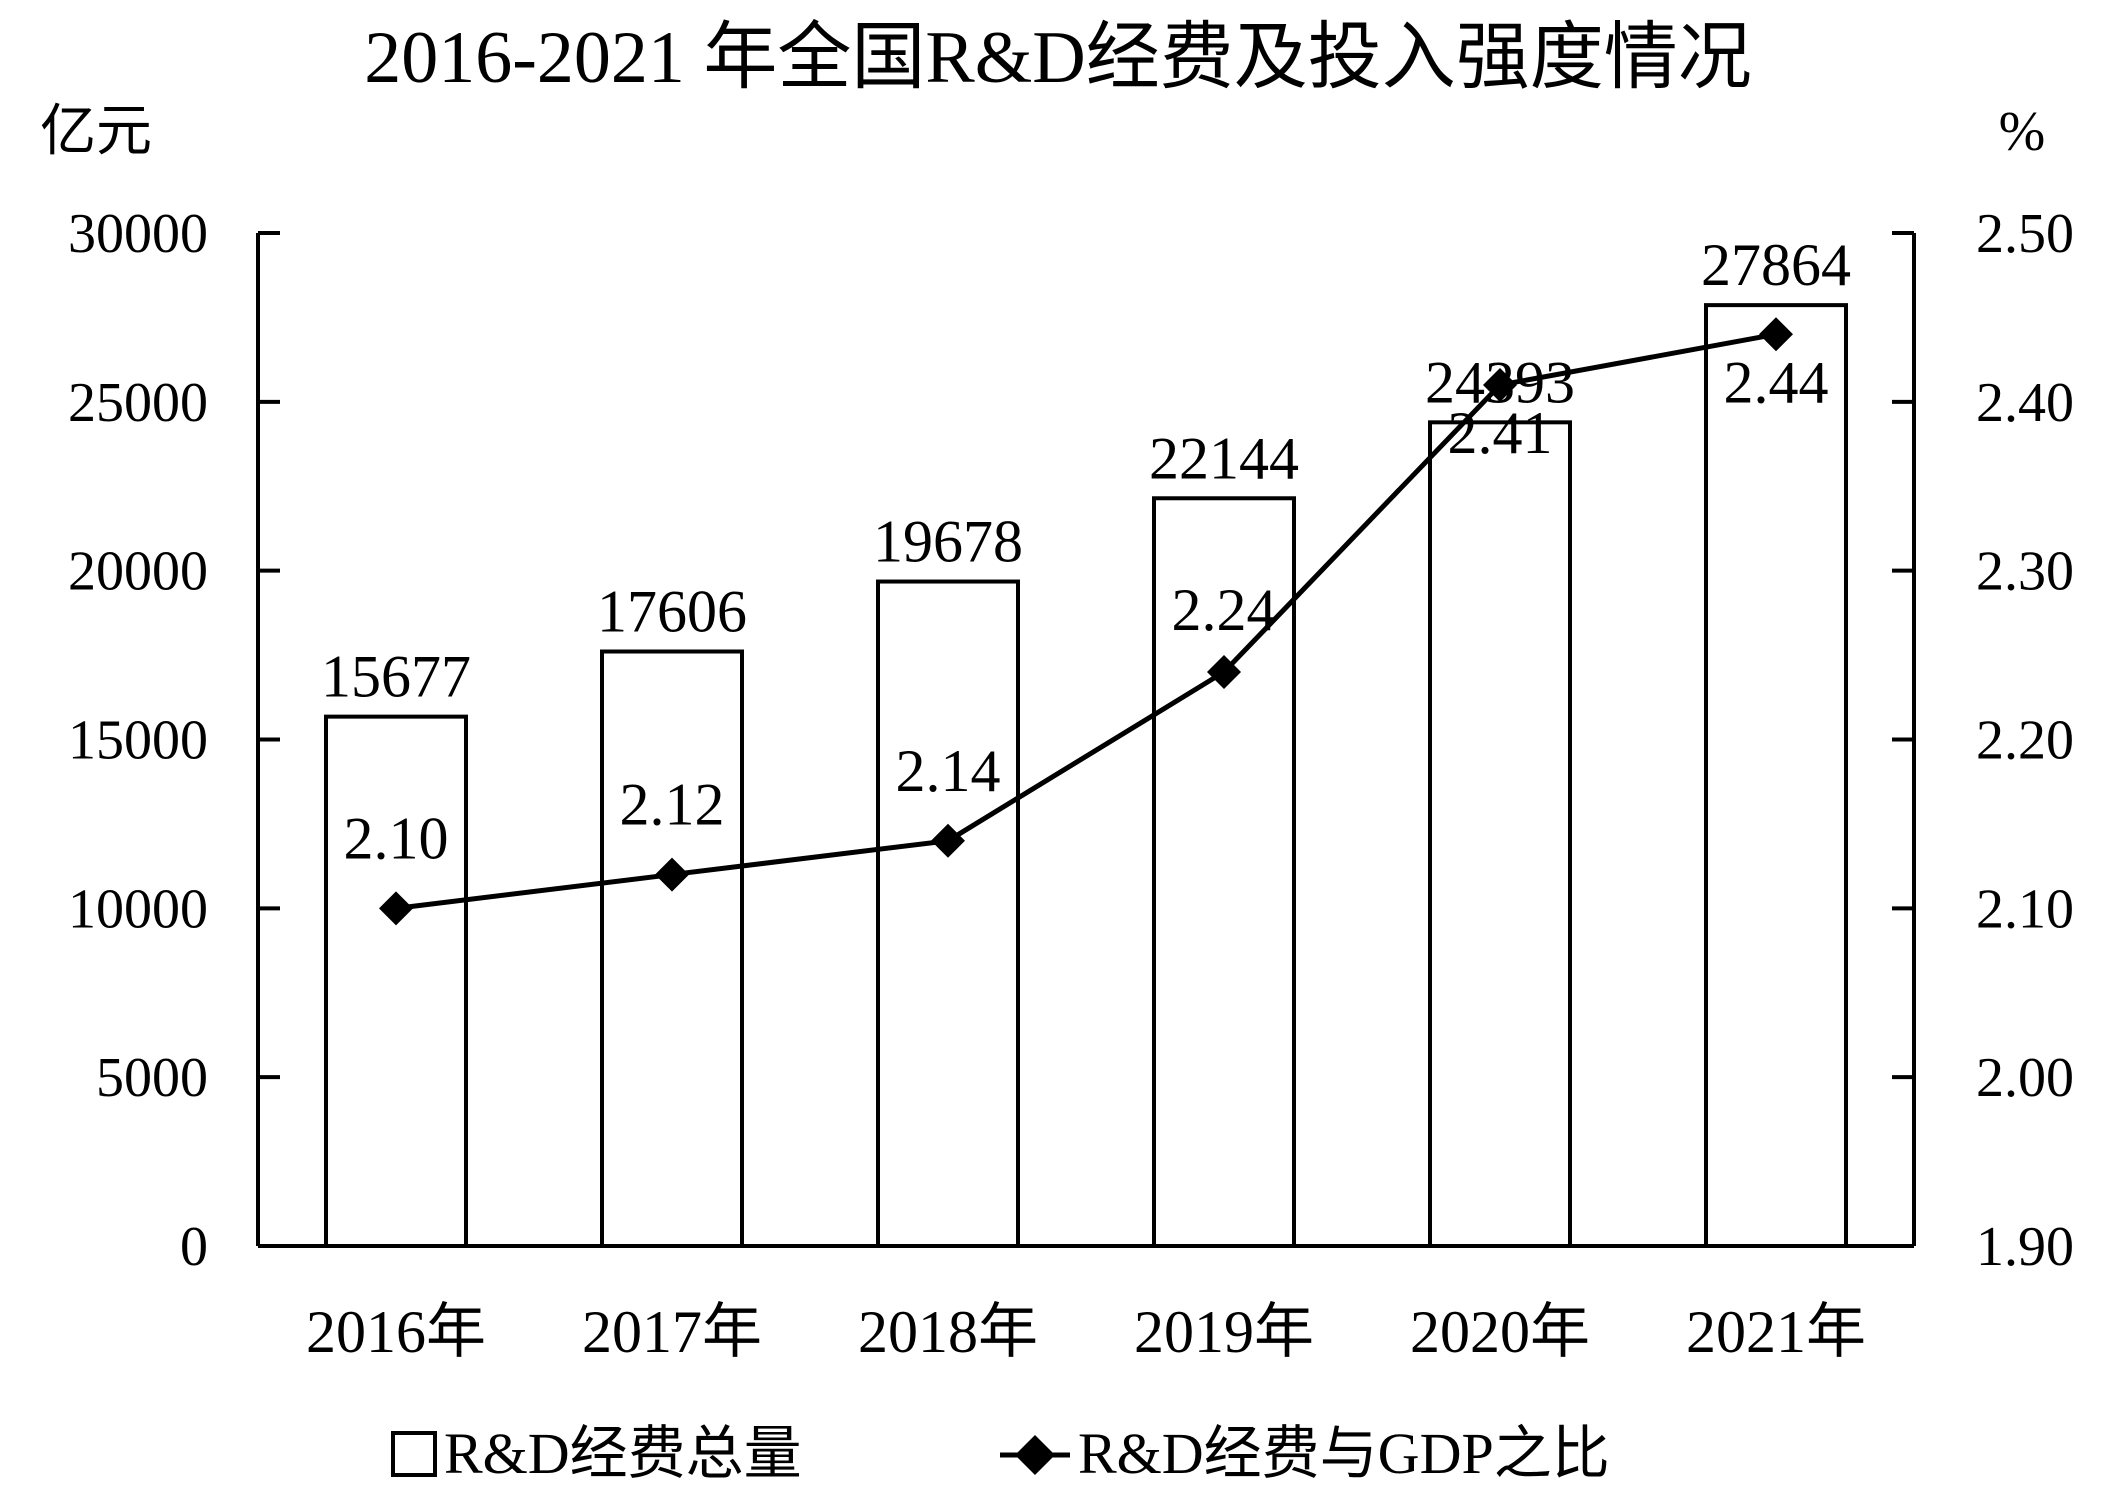 The height and width of the screenshot is (1511, 2116). What do you see at coordinates (96, 132) in the screenshot?
I see `left-axis-unit: 亿元` at bounding box center [96, 132].